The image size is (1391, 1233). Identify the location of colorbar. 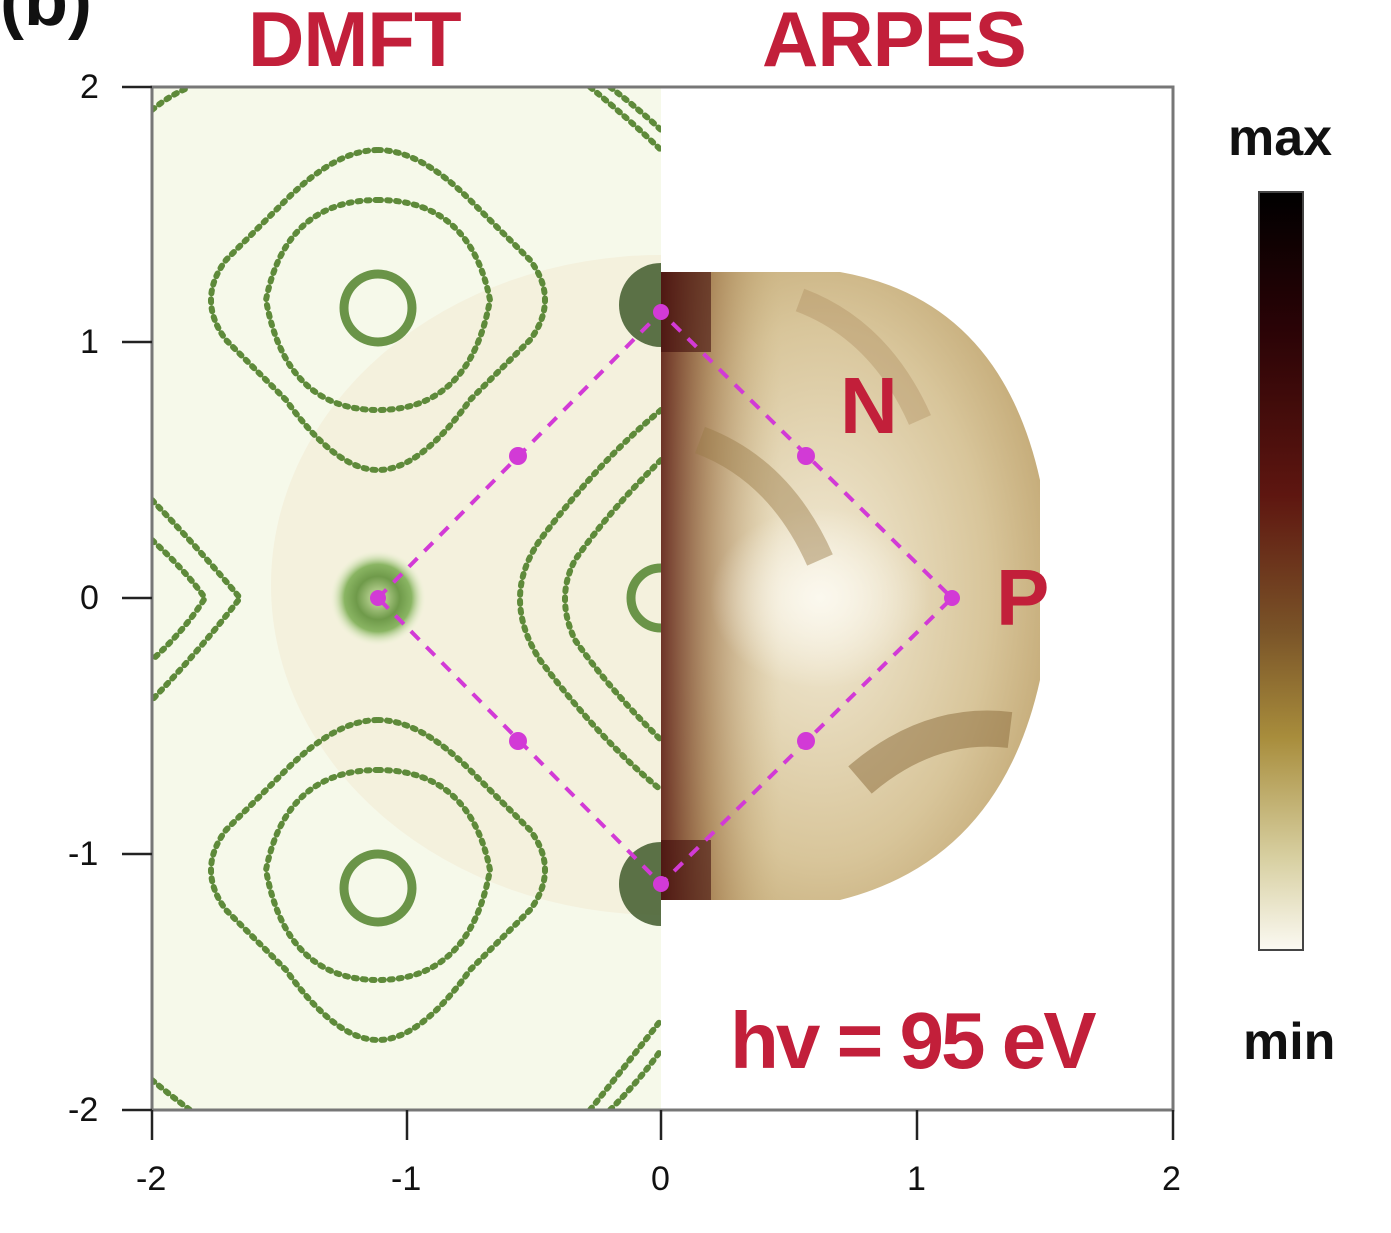
(1281, 571).